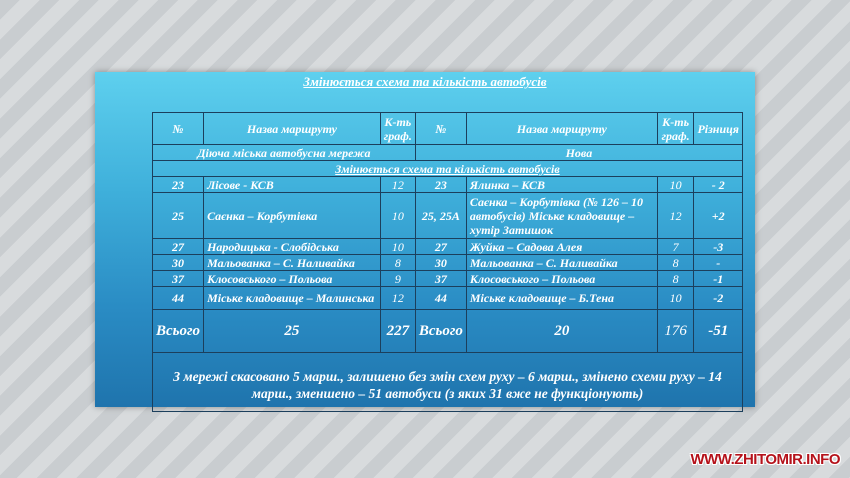 This screenshot has height=478, width=850. Describe the element at coordinates (440, 298) in the screenshot. I see `new-route-number: 44` at that location.